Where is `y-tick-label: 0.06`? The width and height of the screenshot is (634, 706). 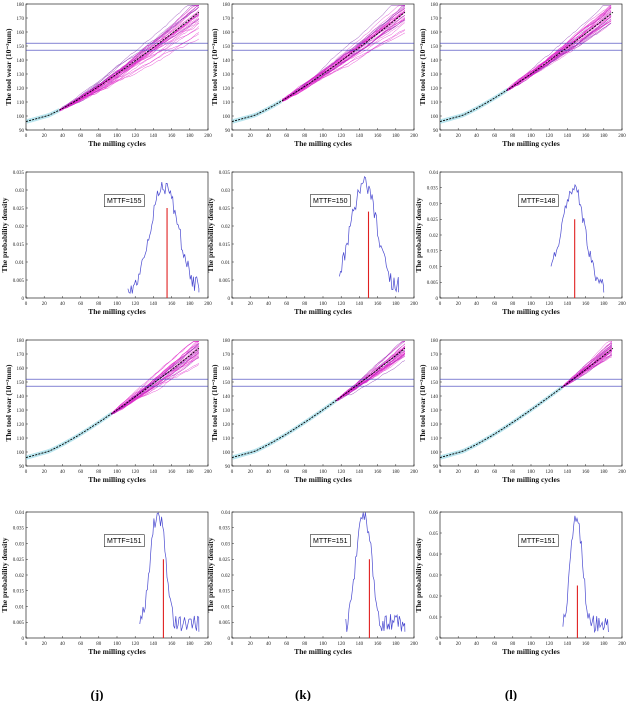
y-tick-label: 0.06 is located at coordinates (433, 513).